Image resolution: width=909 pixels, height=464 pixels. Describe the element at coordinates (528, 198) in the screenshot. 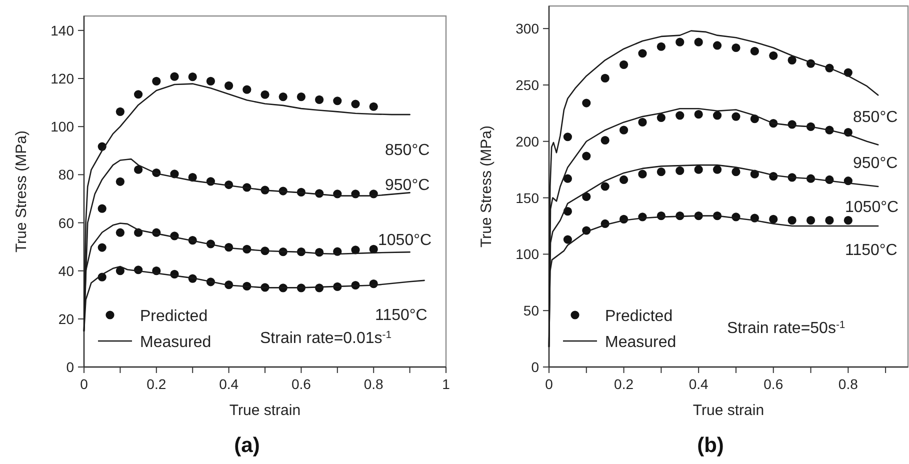

I see `y-tick-label: 150` at that location.